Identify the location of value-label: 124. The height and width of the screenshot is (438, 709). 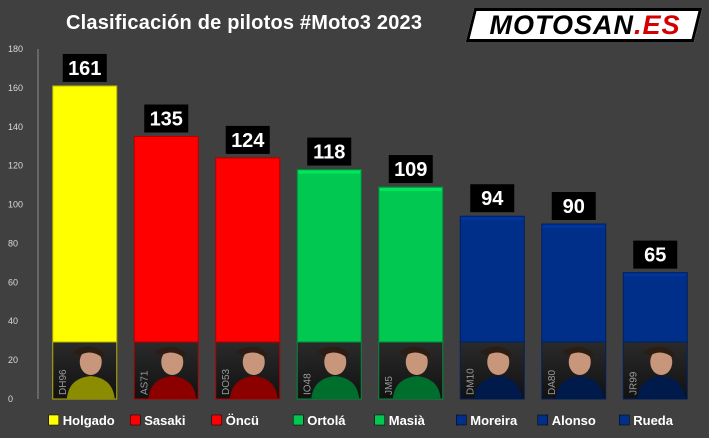
(248, 141).